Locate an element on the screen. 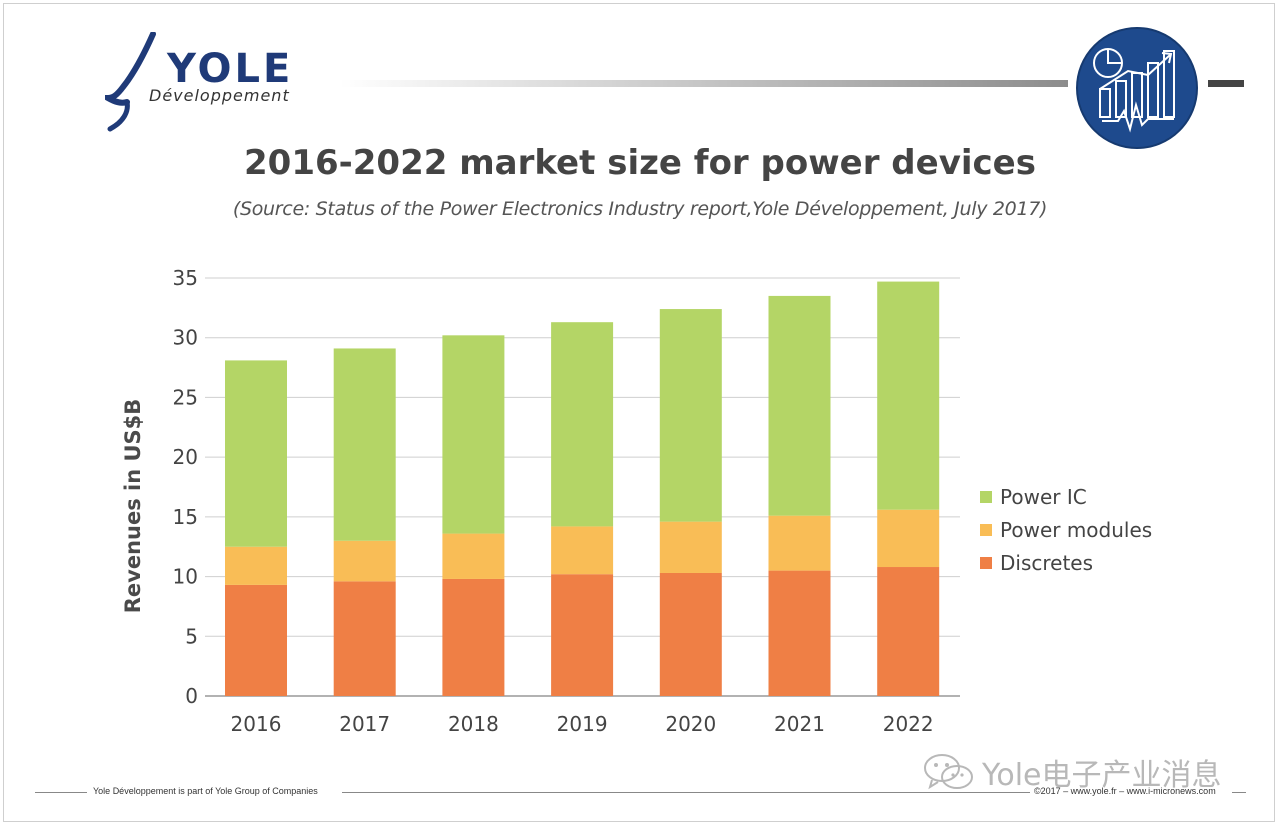 Image resolution: width=1280 pixels, height=827 pixels. wechat-icon is located at coordinates (948, 772).